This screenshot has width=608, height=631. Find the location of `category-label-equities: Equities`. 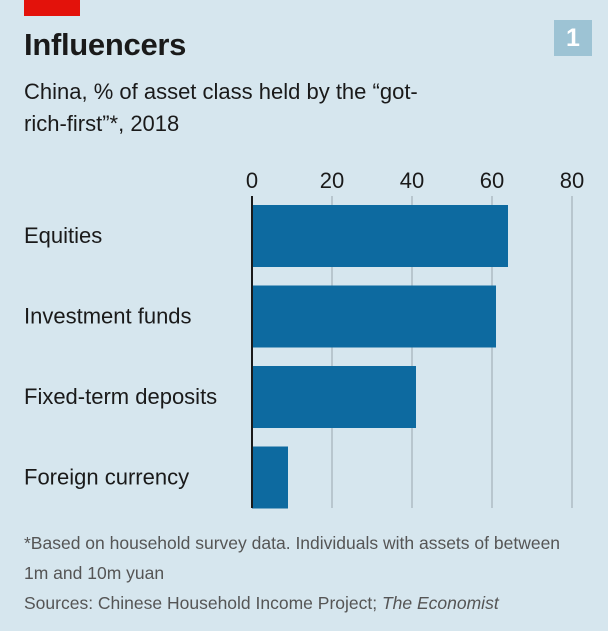

category-label-equities: Equities is located at coordinates (63, 235).